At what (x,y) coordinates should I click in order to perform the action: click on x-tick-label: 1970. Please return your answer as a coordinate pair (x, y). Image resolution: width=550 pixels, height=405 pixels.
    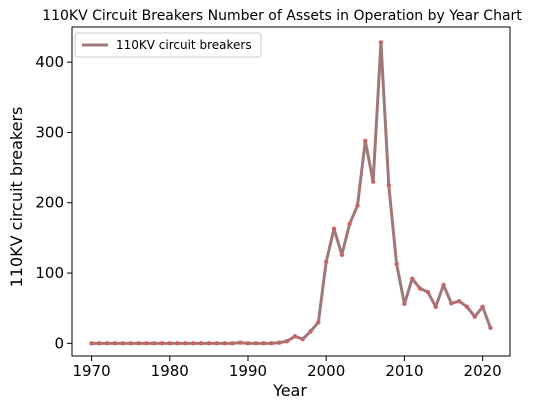
    Looking at the image, I should click on (91, 371).